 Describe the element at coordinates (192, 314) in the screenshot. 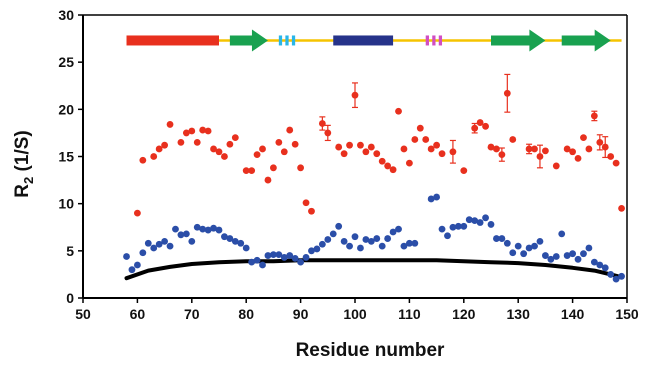

I see `x-tick-label: 70` at that location.